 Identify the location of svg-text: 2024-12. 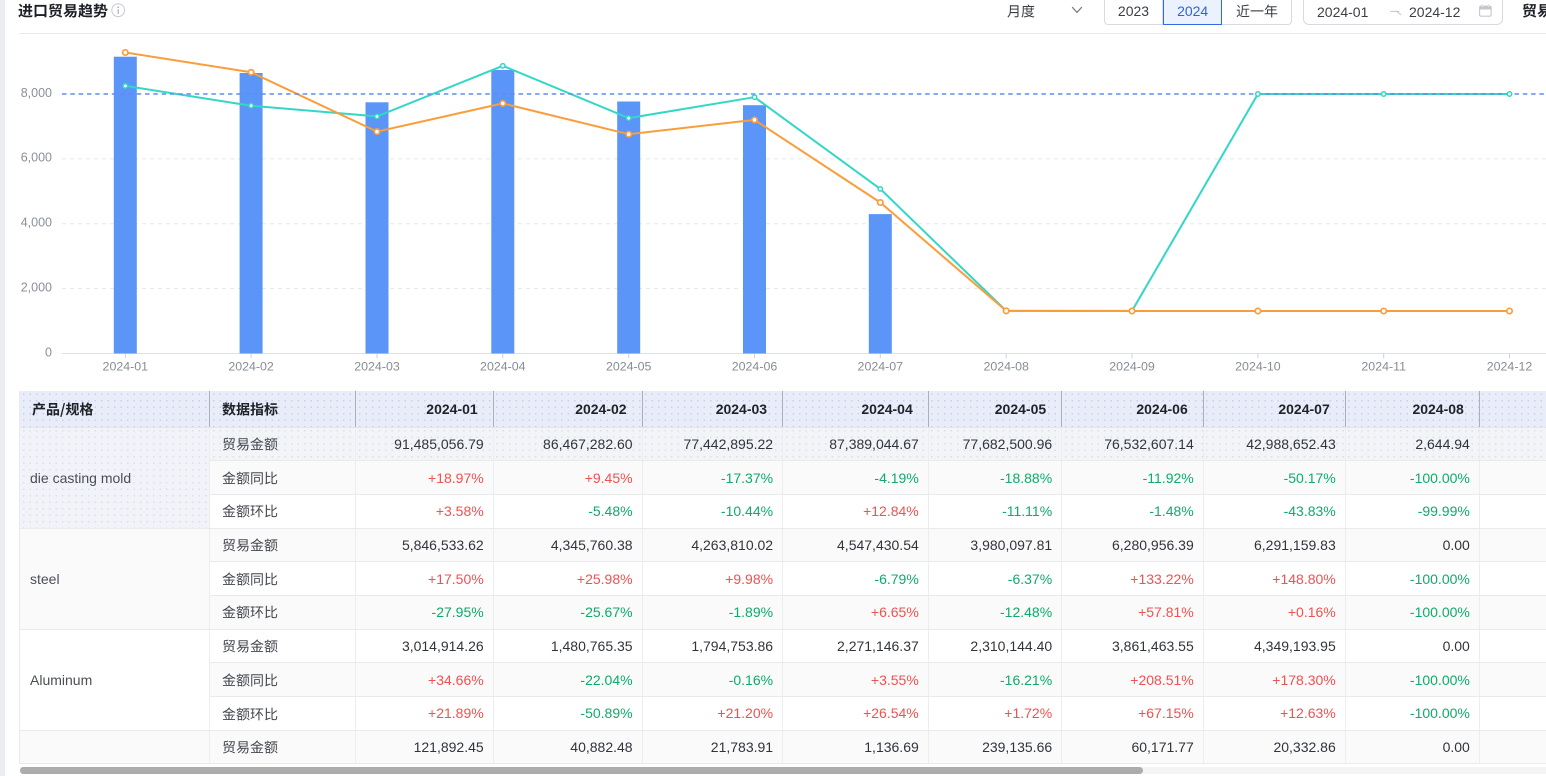
(1510, 367).